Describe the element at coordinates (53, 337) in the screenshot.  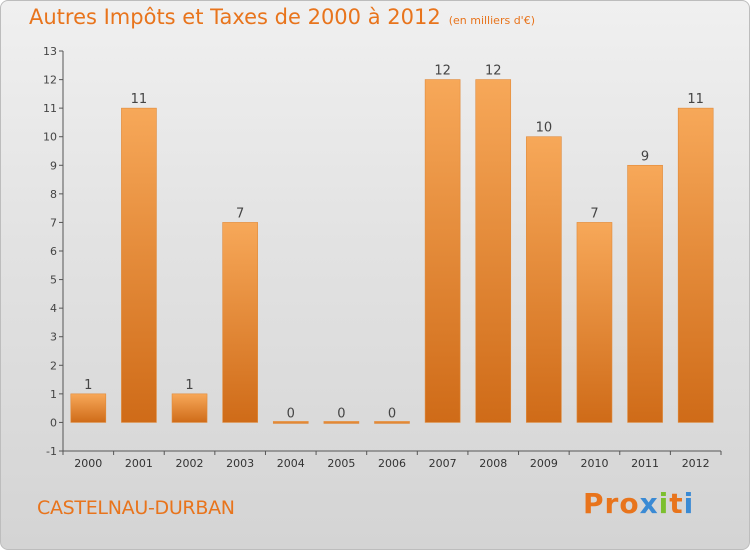
I see `y-tick-label: 3` at that location.